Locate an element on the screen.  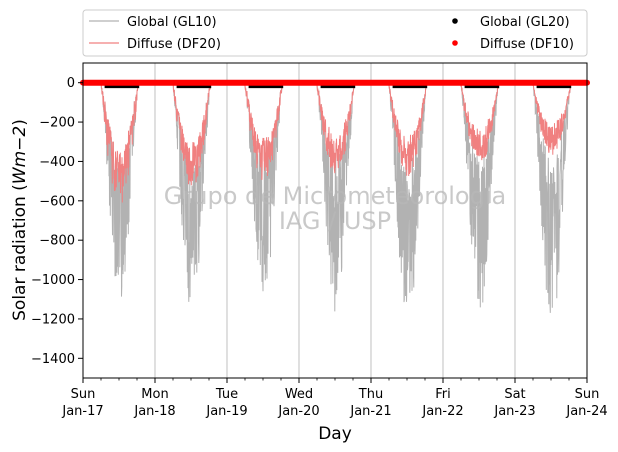
x-tick-weekday: Mon is located at coordinates (154, 394).